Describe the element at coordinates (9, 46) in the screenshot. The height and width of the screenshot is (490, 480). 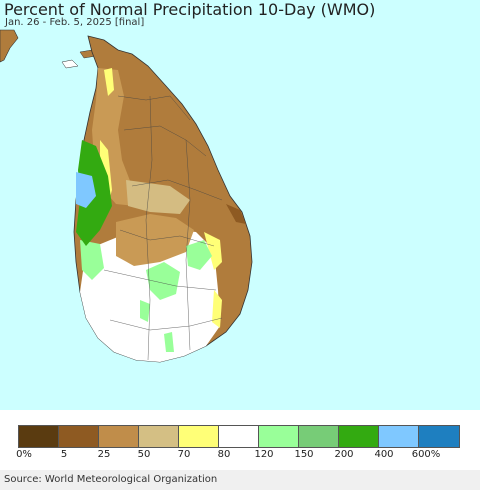
I see `india-coast` at that location.